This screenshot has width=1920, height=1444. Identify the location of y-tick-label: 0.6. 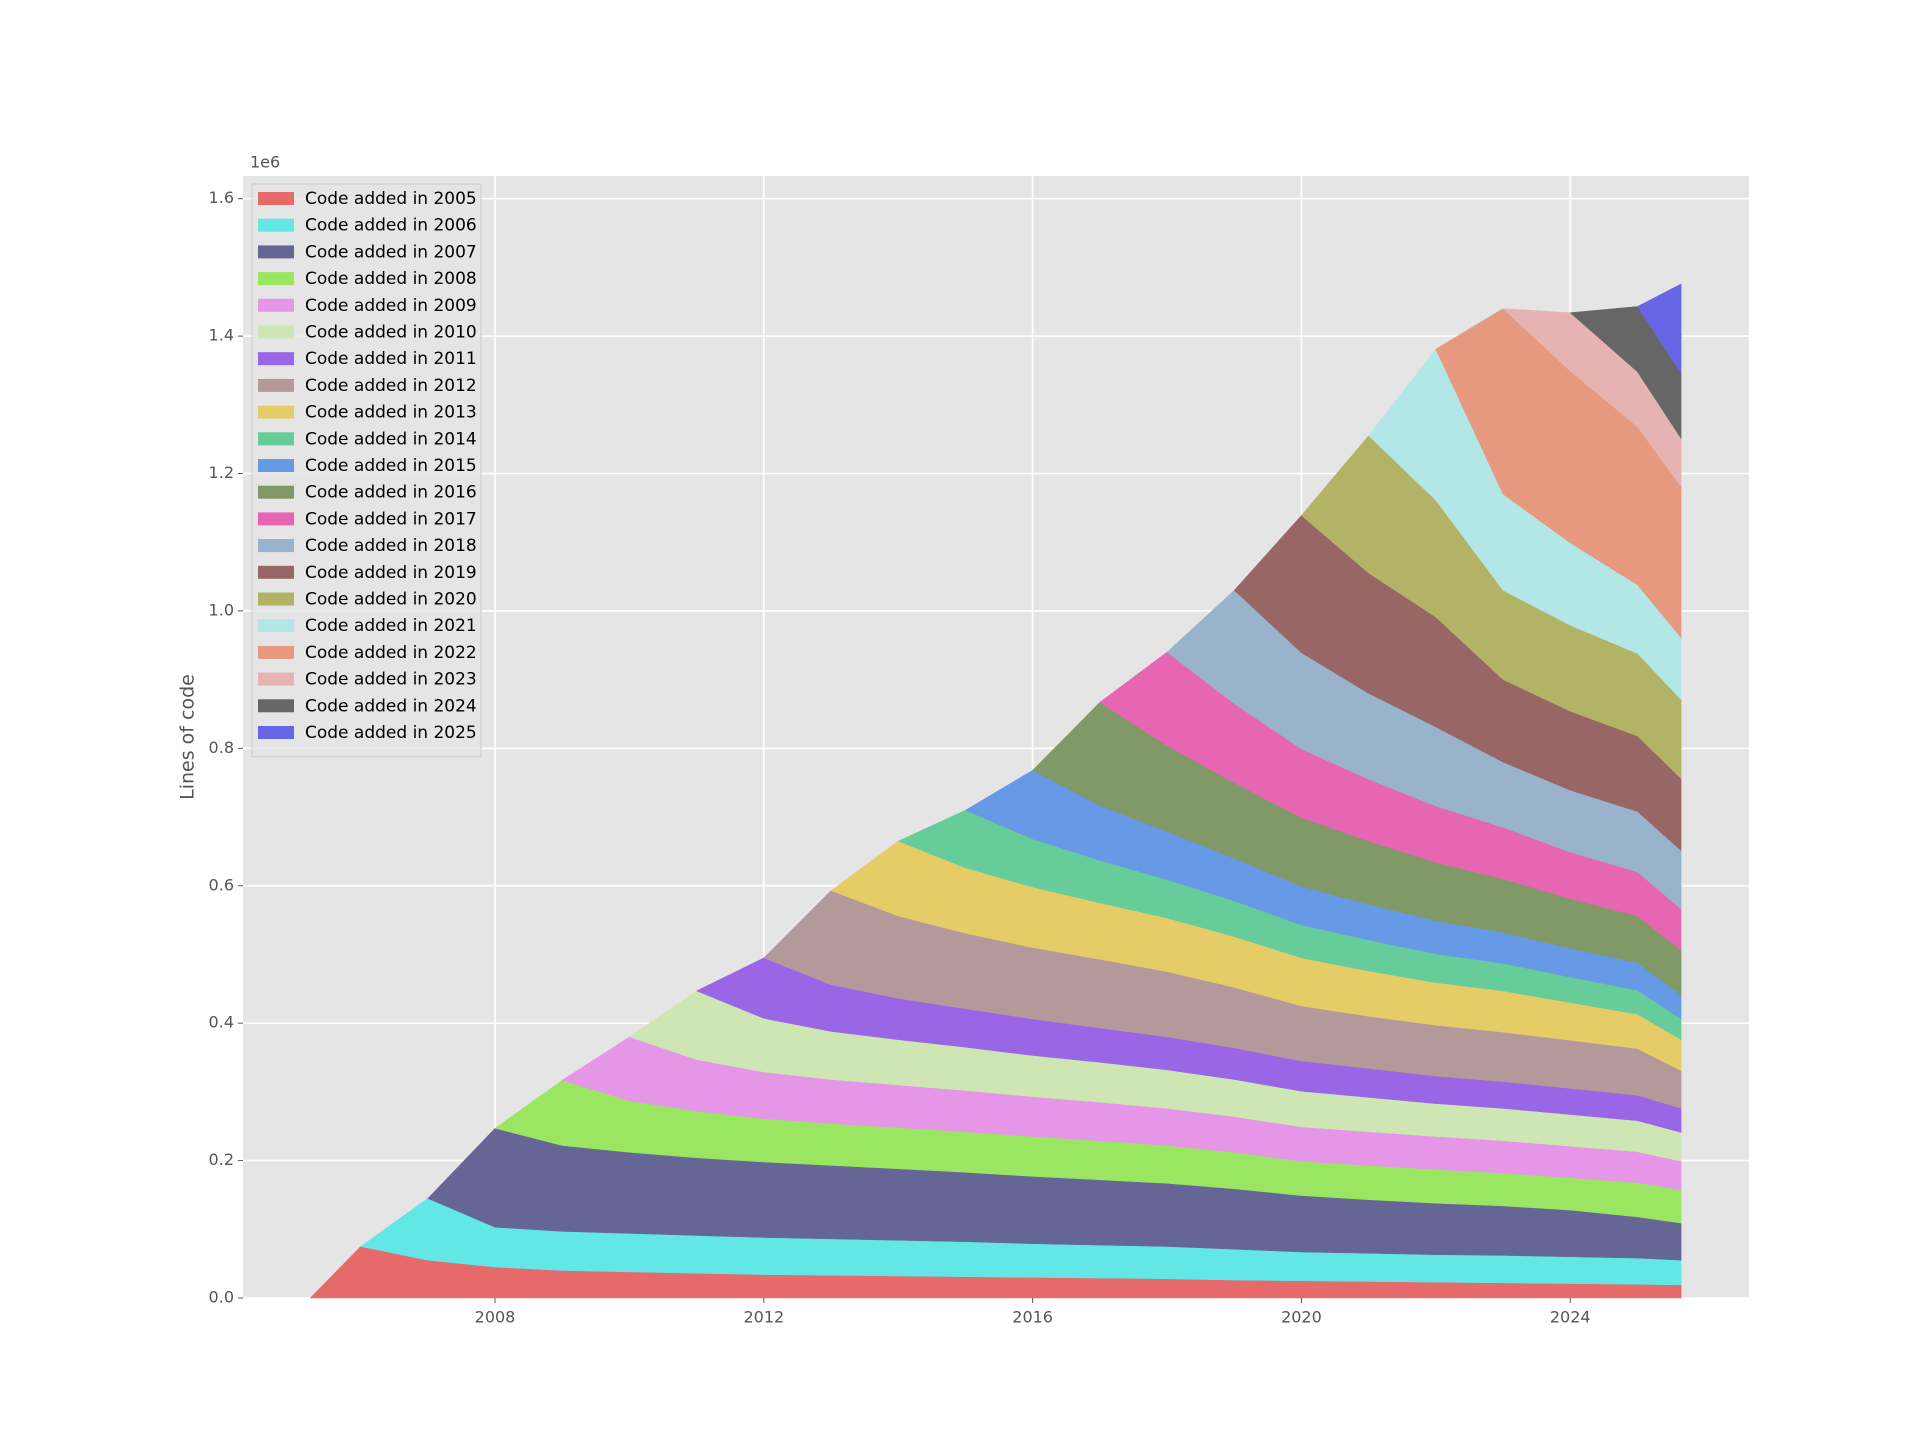
(221, 884).